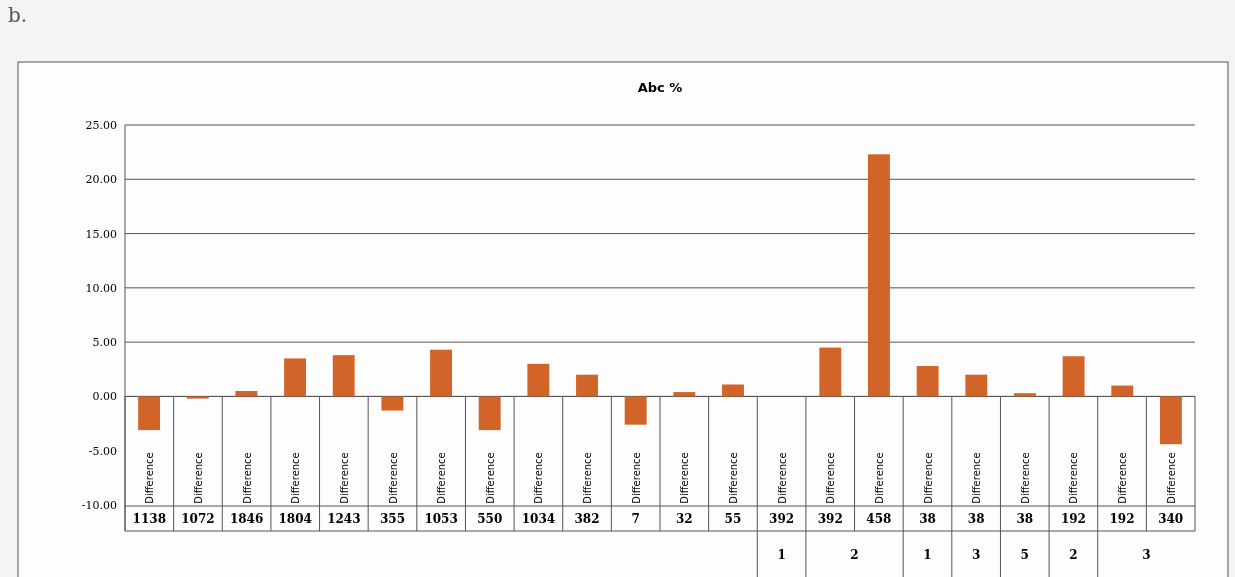  I want to click on text: 550, so click(490, 519).